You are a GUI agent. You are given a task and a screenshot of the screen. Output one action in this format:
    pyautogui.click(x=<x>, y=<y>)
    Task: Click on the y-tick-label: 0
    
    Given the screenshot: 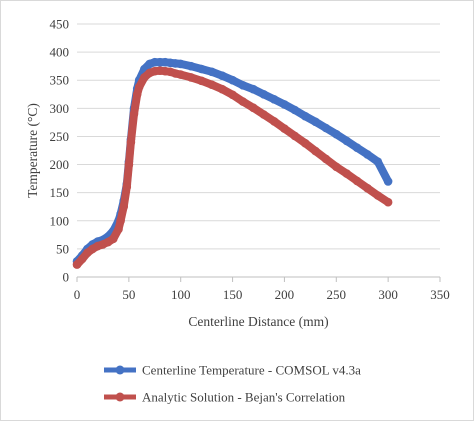 What is the action you would take?
    pyautogui.click(x=66, y=277)
    